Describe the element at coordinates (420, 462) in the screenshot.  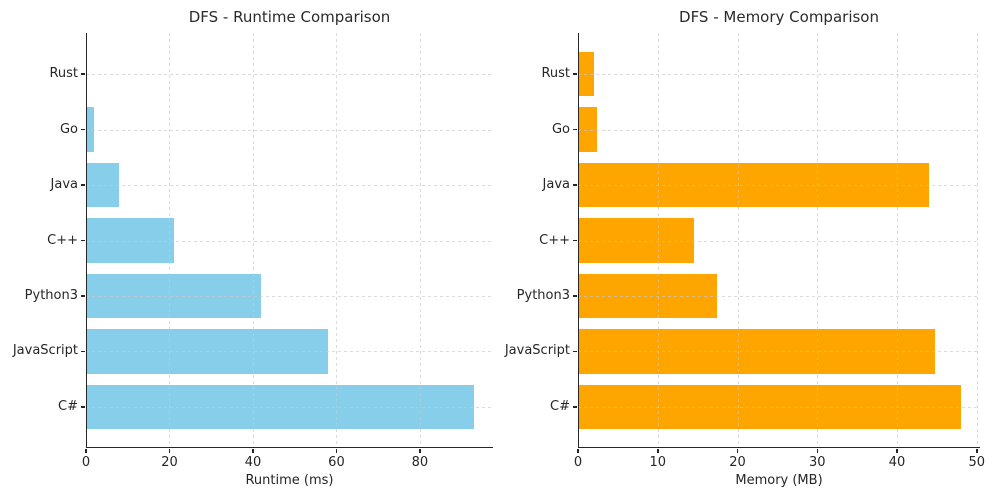
I see `x-tick-label: 80` at that location.